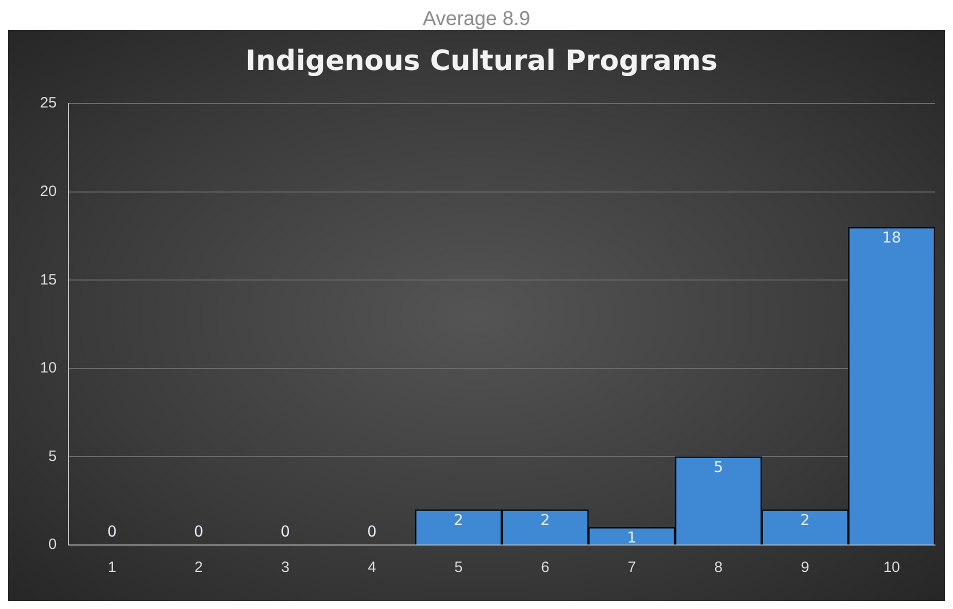  What do you see at coordinates (48, 279) in the screenshot?
I see `y-tick-label: 15` at bounding box center [48, 279].